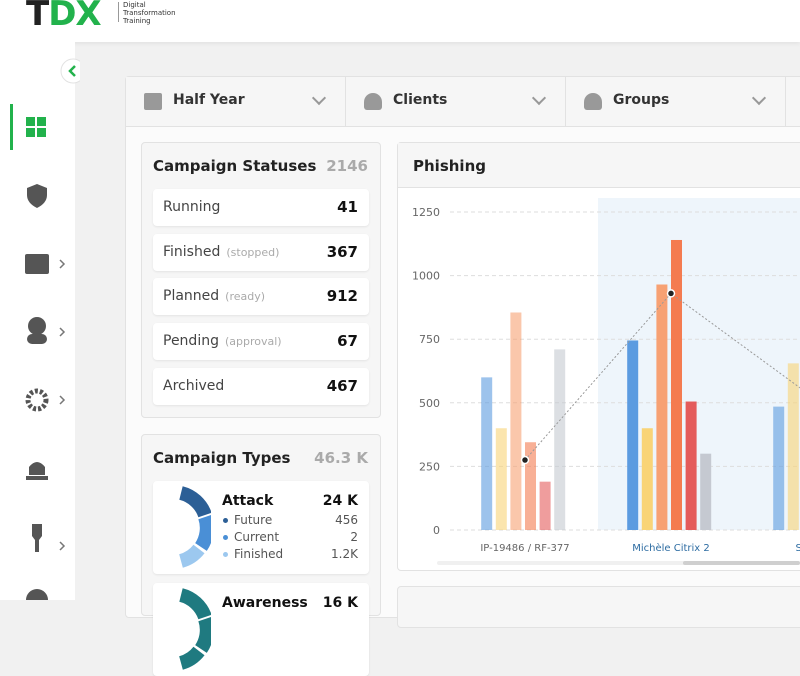 The width and height of the screenshot is (800, 676). I want to click on type-row-value: 456, so click(346, 520).